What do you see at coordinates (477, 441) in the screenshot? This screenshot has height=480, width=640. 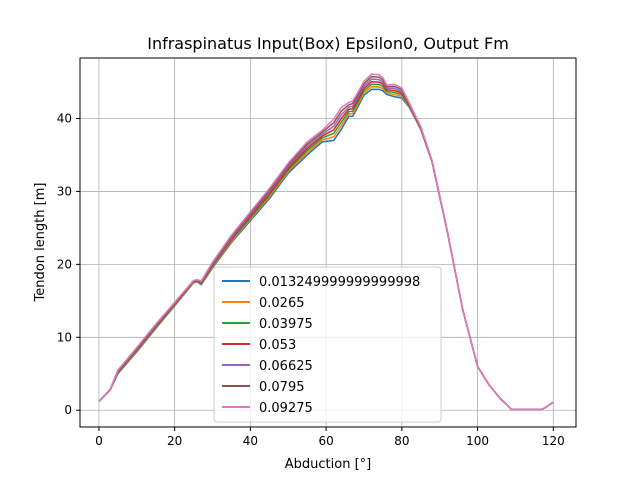 I see `x-tick-label: 100` at bounding box center [477, 441].